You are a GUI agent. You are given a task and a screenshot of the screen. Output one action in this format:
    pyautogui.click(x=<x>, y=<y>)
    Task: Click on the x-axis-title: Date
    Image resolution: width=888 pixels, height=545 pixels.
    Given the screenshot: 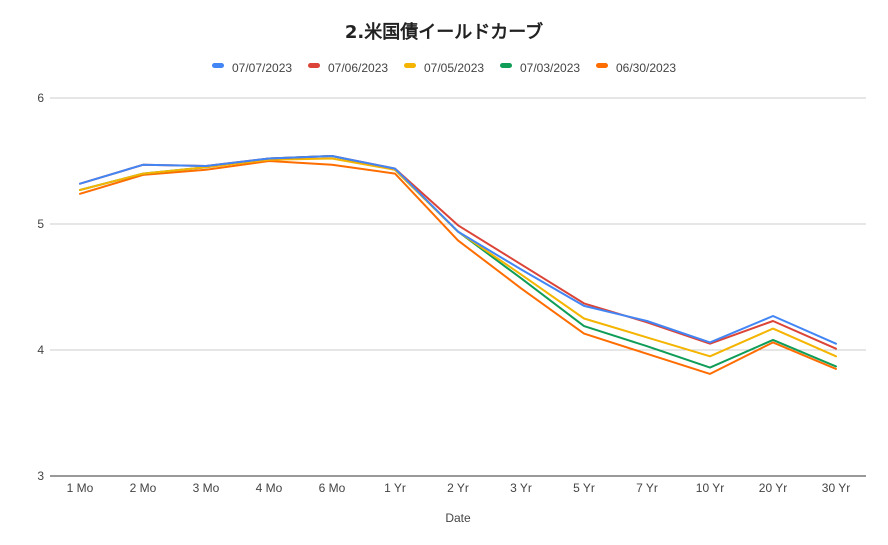 What is the action you would take?
    pyautogui.click(x=458, y=518)
    